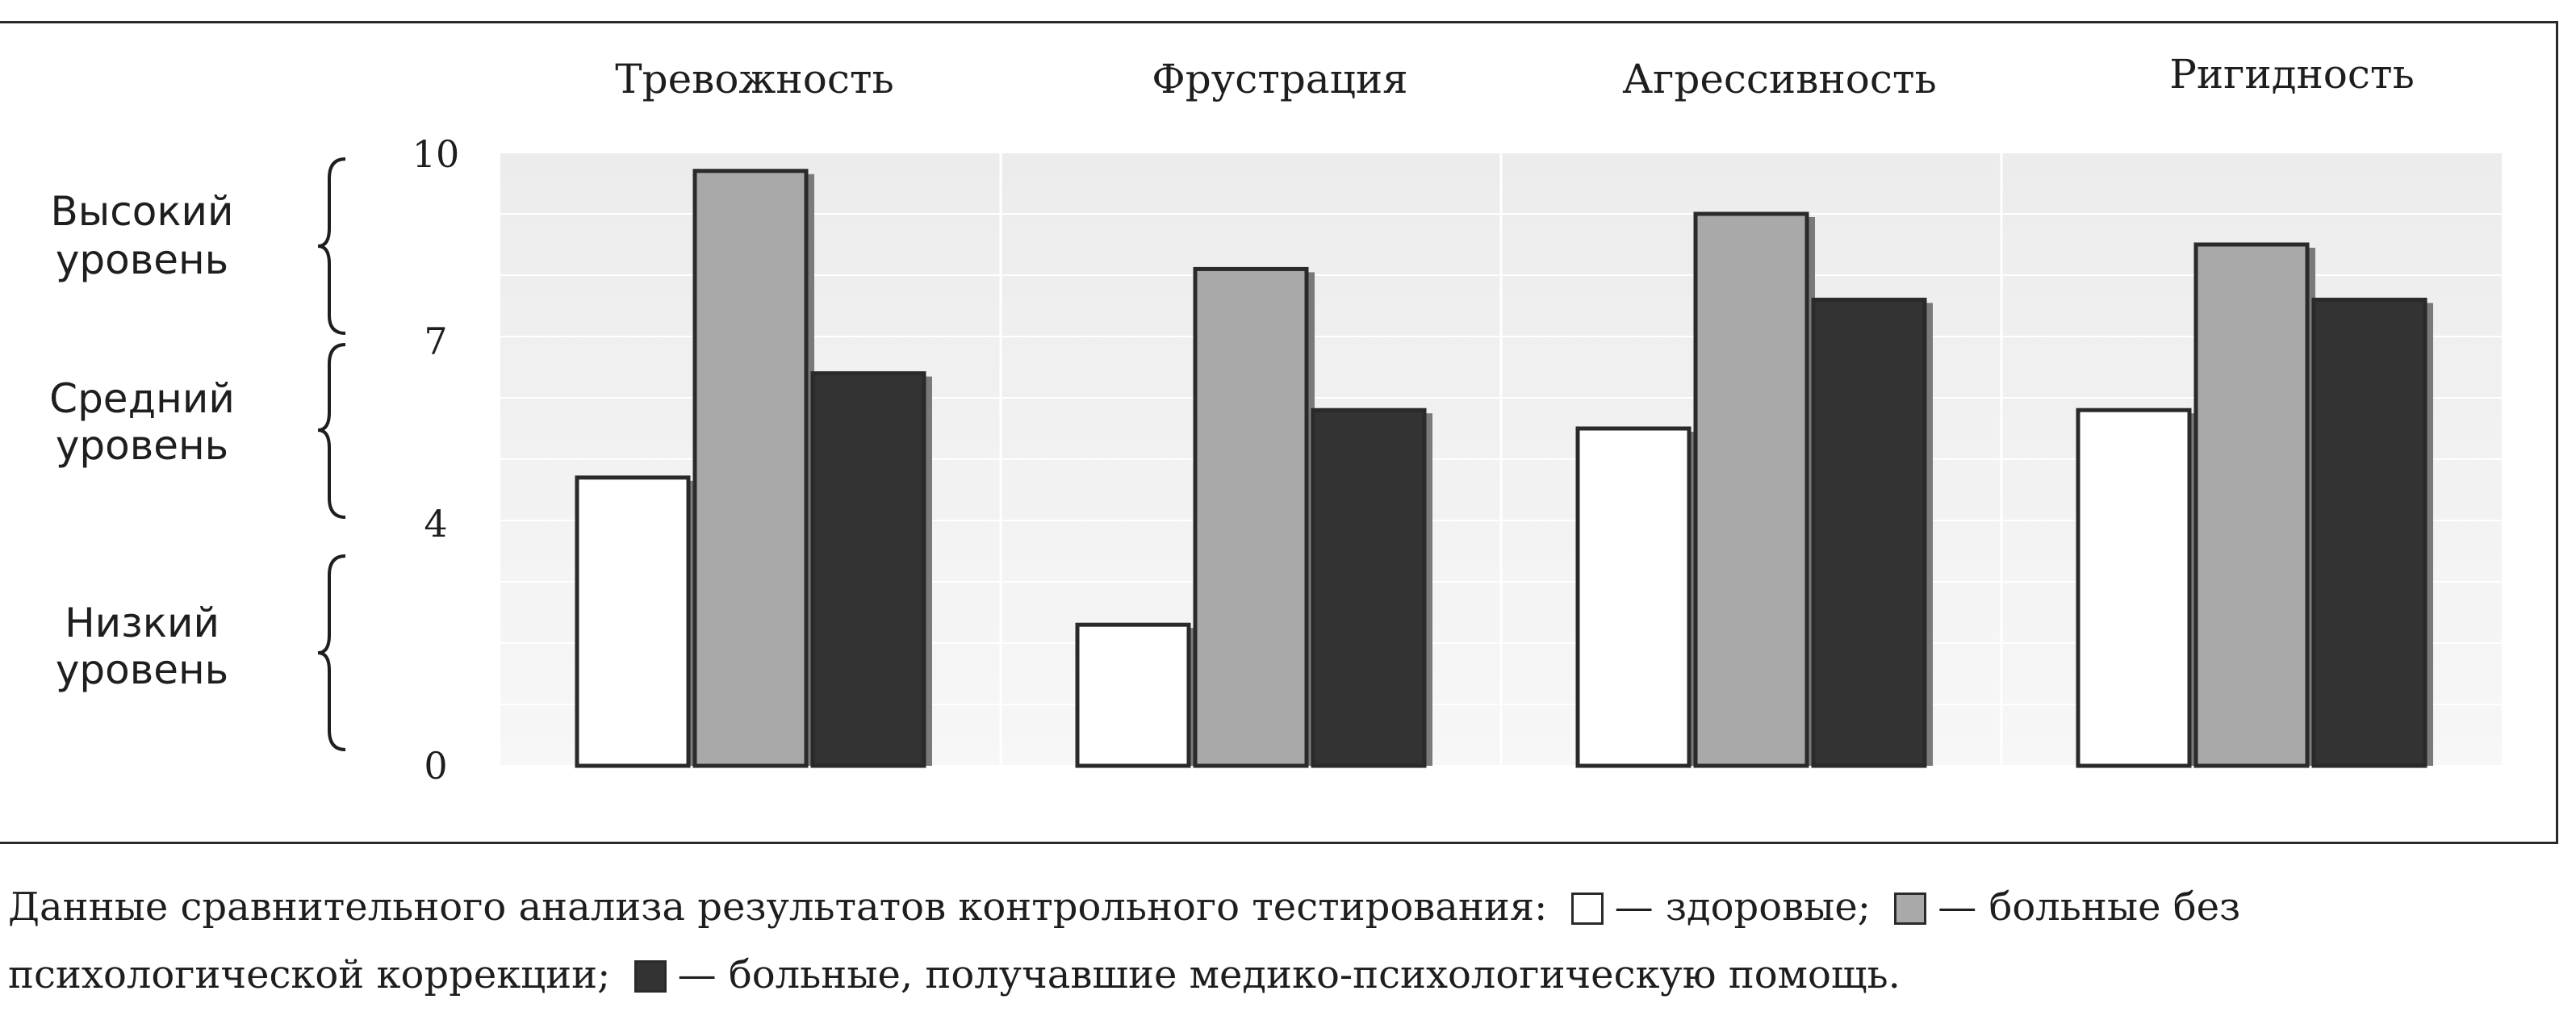  Describe the element at coordinates (435, 766) in the screenshot. I see `y-tick-0: 0` at that location.